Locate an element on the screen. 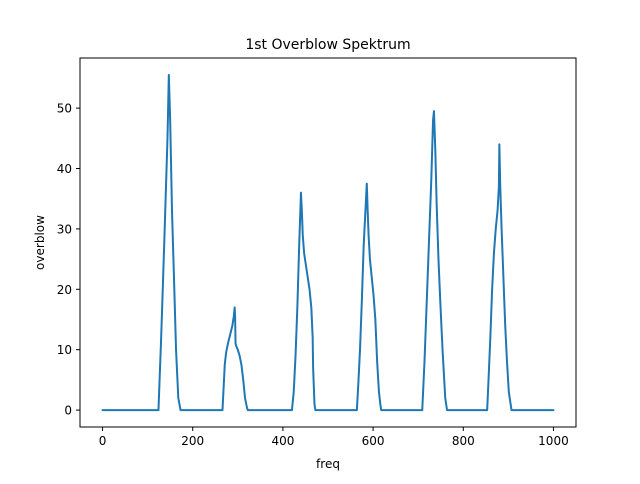 This screenshot has width=640, height=484. x-axis: 0 200 400 600 800 1000 is located at coordinates (334, 437).